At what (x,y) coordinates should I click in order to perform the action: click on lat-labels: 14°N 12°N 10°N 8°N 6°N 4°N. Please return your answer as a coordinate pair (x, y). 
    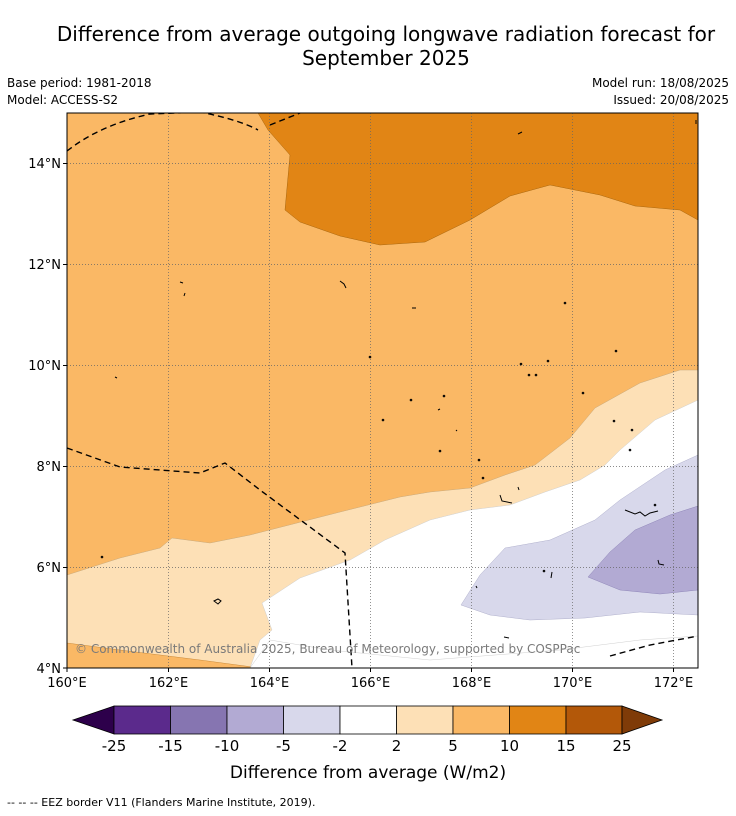
    Looking at the image, I should click on (44, 417).